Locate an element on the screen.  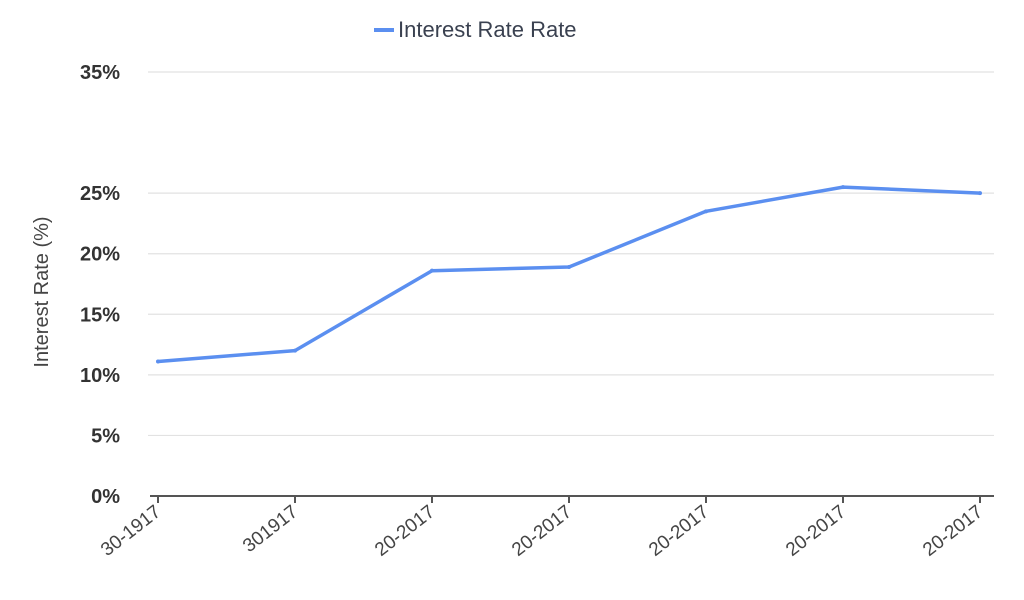
y-tick-label: 25% is located at coordinates (100, 194).